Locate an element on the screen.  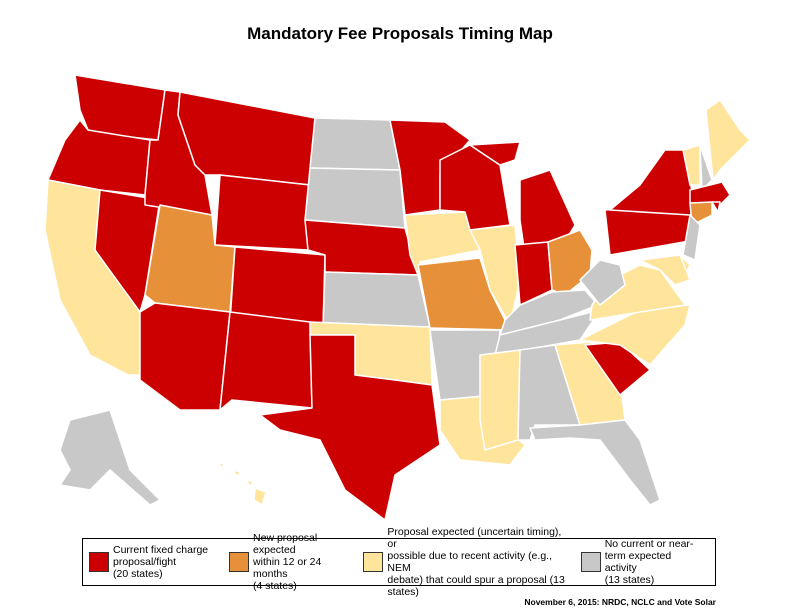
state-az is located at coordinates (185, 356).